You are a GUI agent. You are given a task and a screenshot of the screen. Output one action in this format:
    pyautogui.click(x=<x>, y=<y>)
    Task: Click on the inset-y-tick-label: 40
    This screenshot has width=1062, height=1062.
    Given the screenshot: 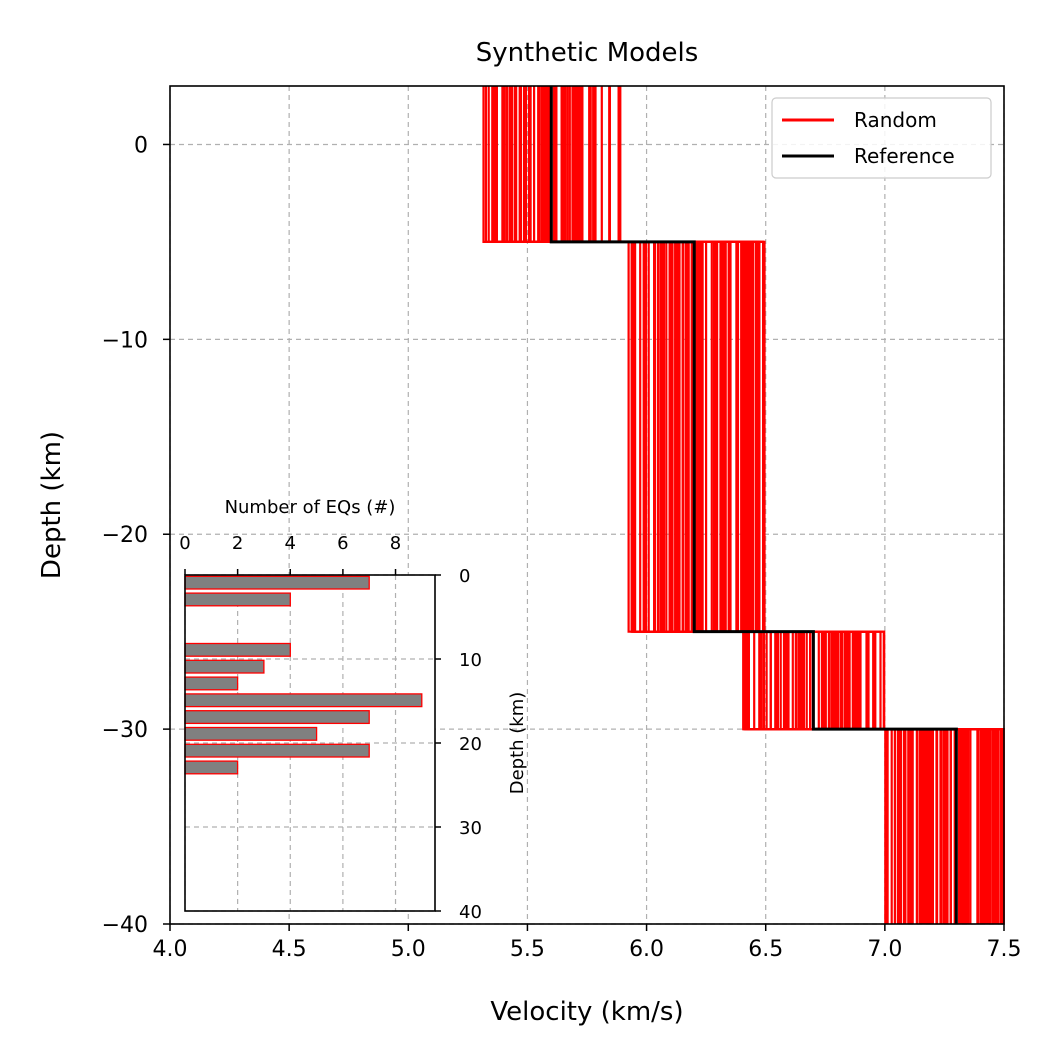 What is the action you would take?
    pyautogui.click(x=470, y=912)
    